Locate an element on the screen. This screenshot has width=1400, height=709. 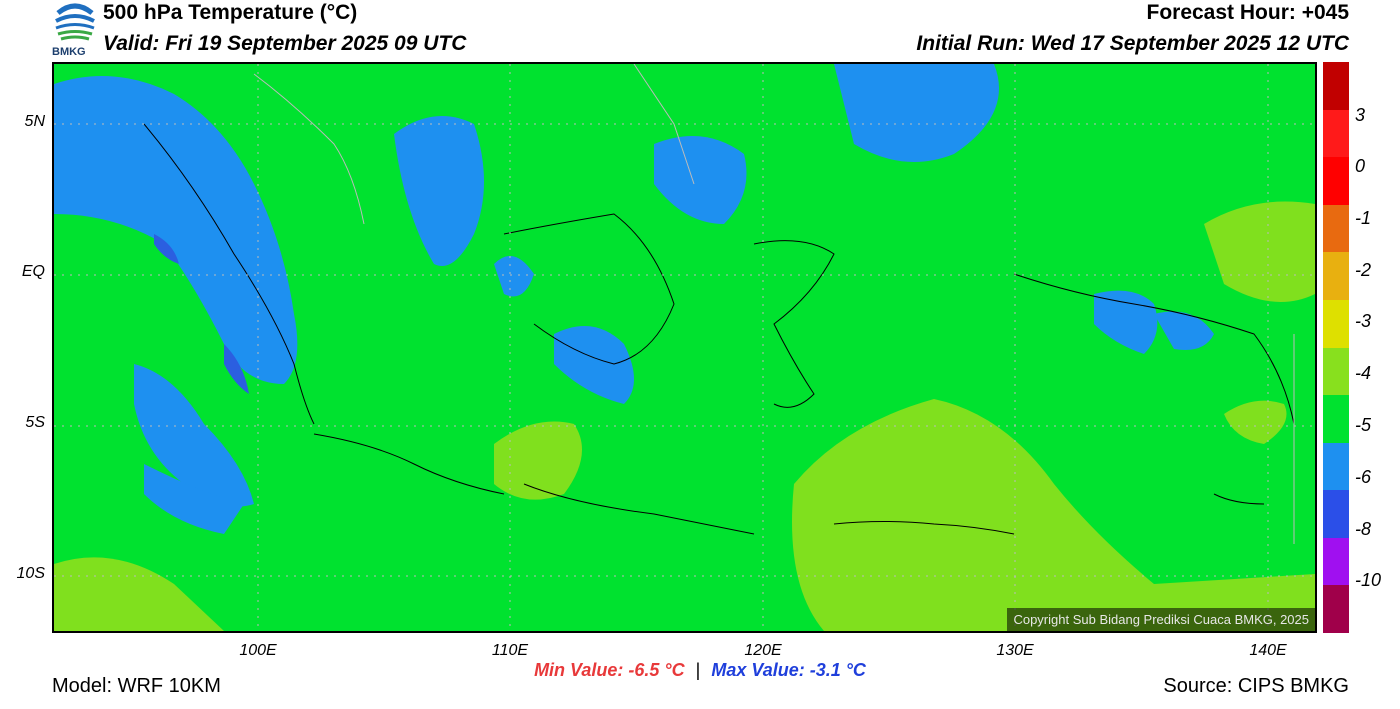
model-label: Model: WRF 10KM is located at coordinates (136, 686).